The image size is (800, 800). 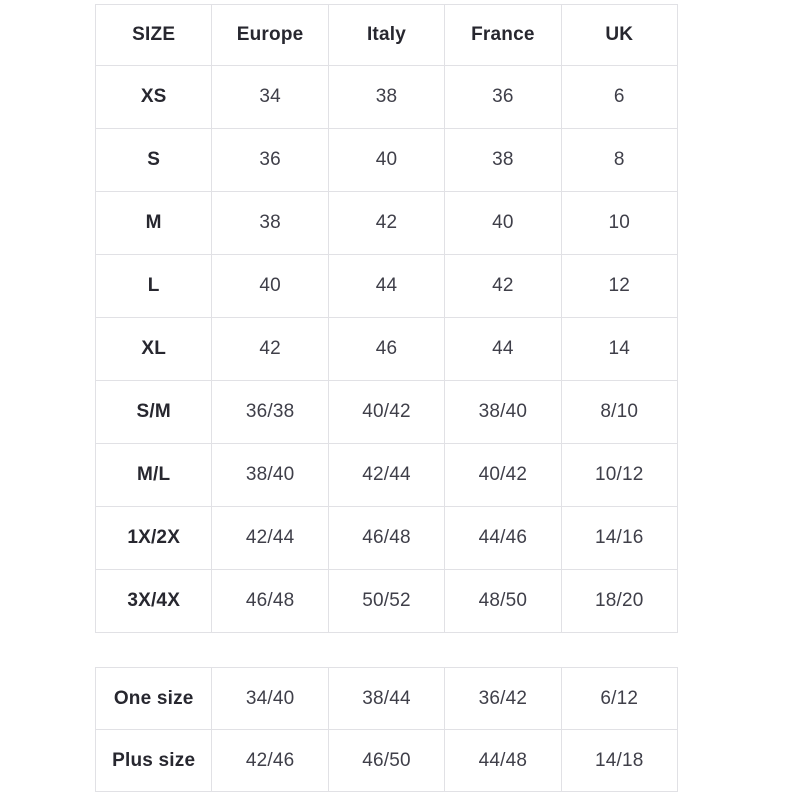 I want to click on row-label-cell: 3X/4X, so click(x=153, y=601).